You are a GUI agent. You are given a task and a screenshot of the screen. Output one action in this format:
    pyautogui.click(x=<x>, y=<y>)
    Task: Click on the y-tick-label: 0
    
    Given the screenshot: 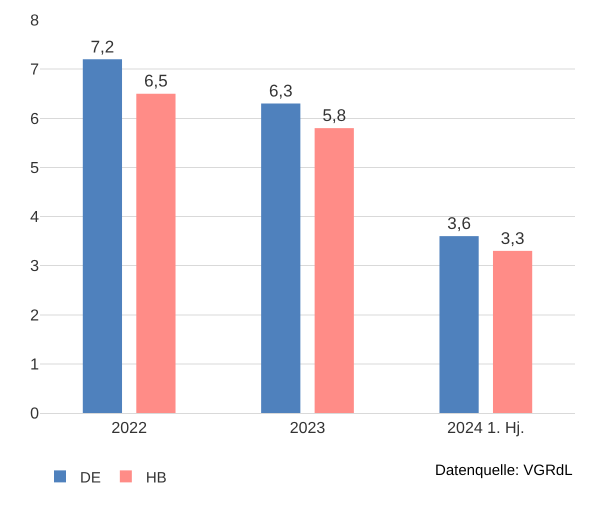 What is the action you would take?
    pyautogui.click(x=35, y=414)
    